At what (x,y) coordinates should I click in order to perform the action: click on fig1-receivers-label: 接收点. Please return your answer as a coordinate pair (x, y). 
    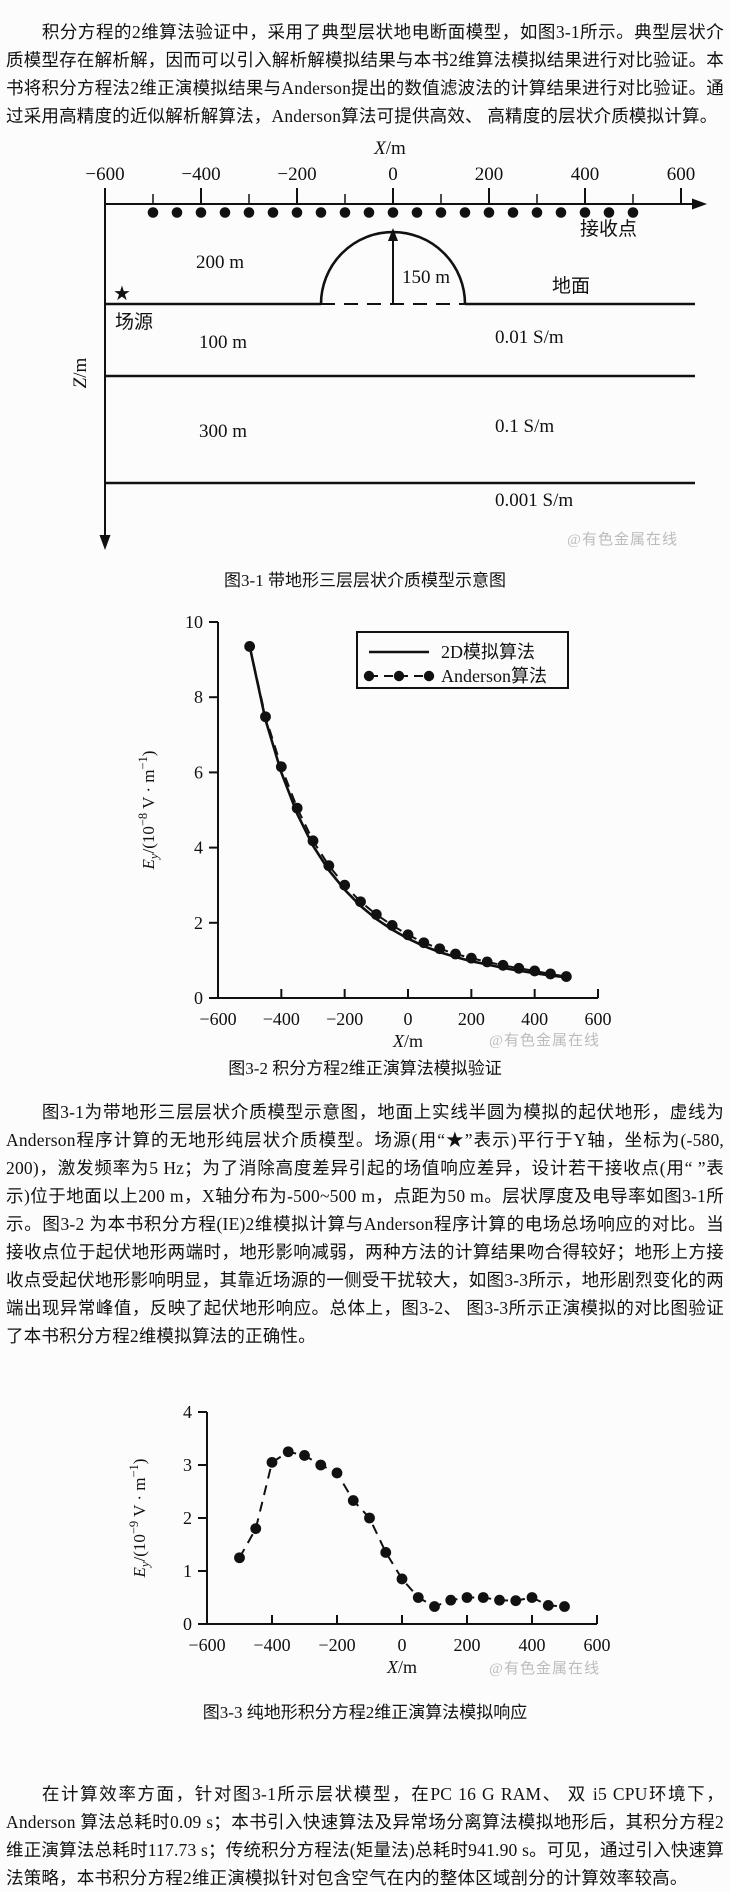
    Looking at the image, I should click on (608, 229).